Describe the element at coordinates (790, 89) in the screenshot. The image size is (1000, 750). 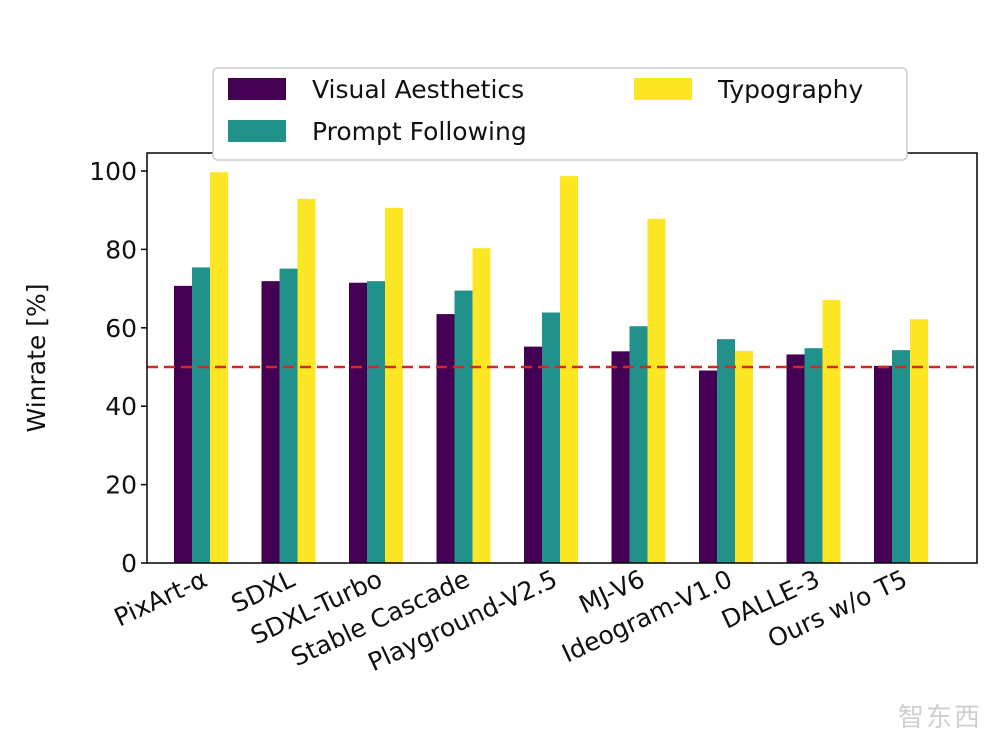
I see `legend-label: Typography` at that location.